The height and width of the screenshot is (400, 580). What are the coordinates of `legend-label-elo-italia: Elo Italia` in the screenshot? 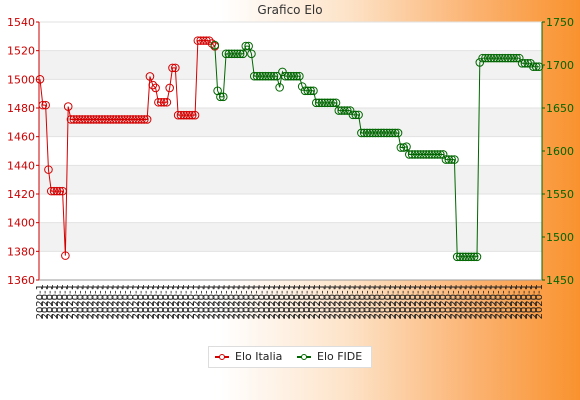 It's located at (259, 356).